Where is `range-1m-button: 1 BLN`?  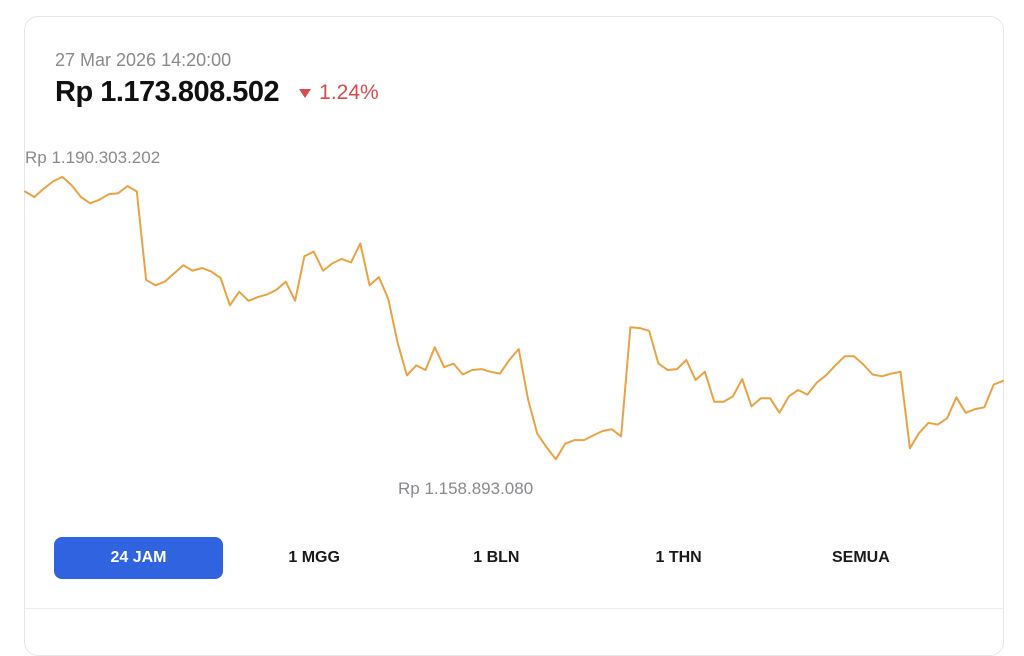
range-1m-button: 1 BLN is located at coordinates (496, 557).